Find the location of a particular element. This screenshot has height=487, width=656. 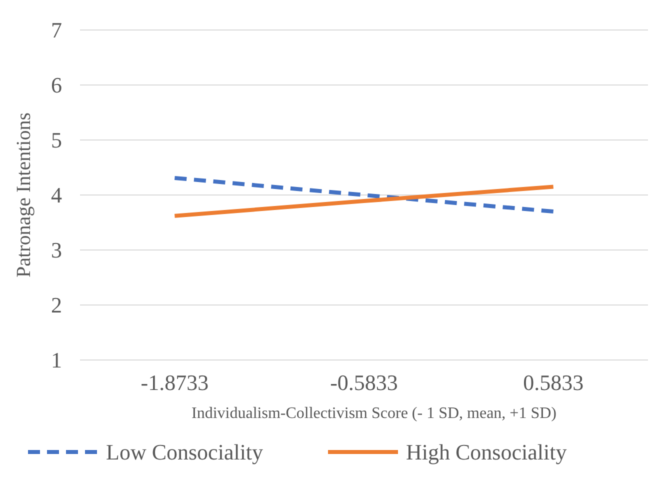

y-tick-label: 1 is located at coordinates (56, 360).